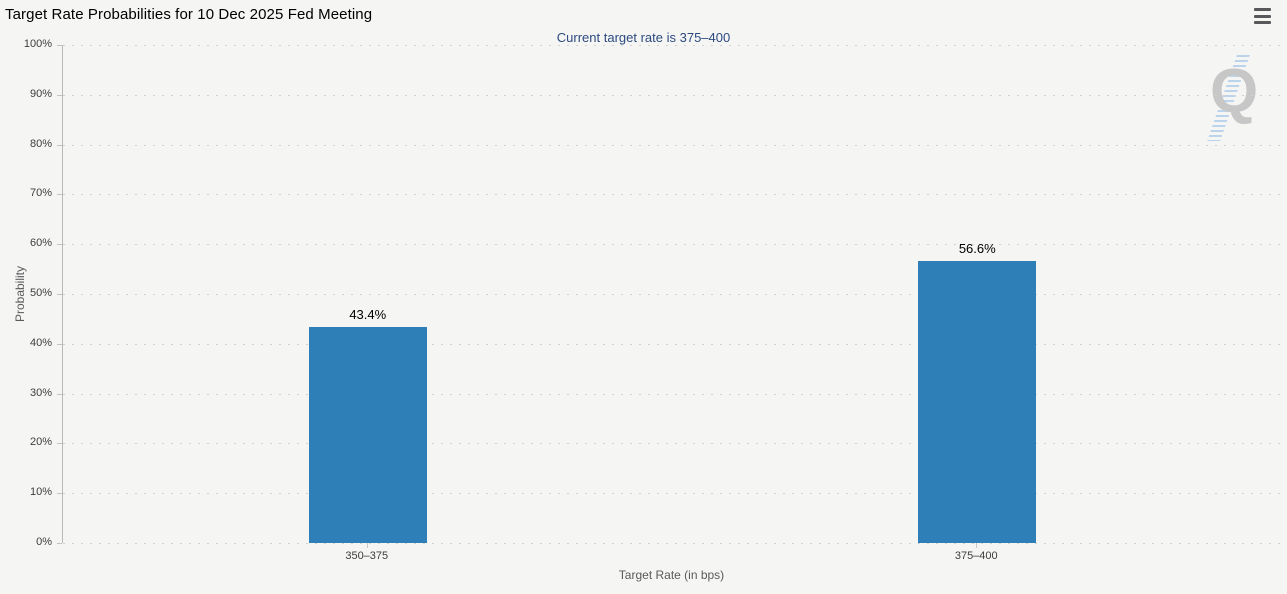 Image resolution: width=1287 pixels, height=594 pixels. I want to click on bar-value-label: 43.4%, so click(368, 314).